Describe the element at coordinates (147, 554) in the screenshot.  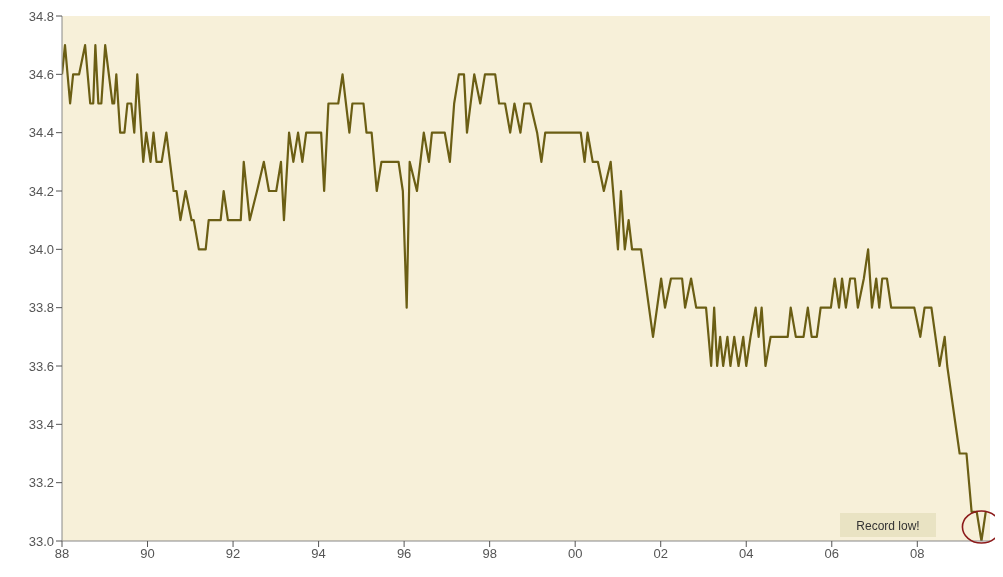
I see `x-tick-label: 90` at that location.